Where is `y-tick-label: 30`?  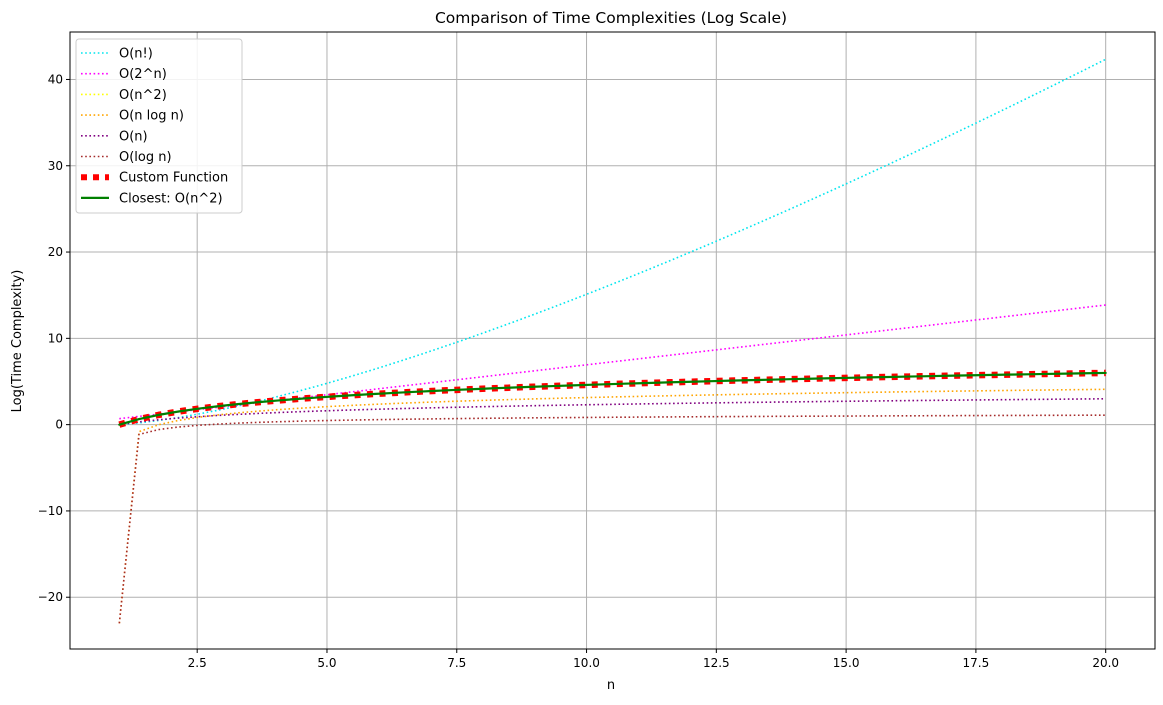 y-tick-label: 30 is located at coordinates (55, 166).